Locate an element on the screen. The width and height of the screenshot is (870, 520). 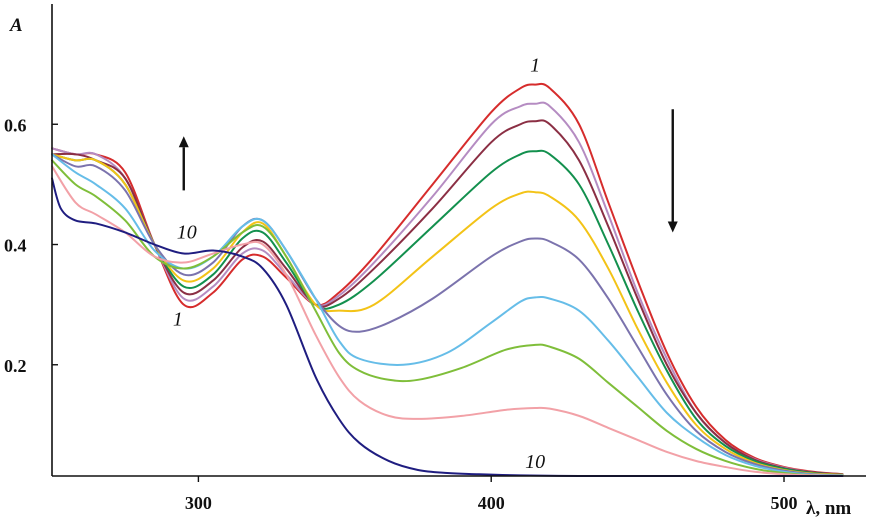
y-tick-label: 0.6 is located at coordinates (15, 125).